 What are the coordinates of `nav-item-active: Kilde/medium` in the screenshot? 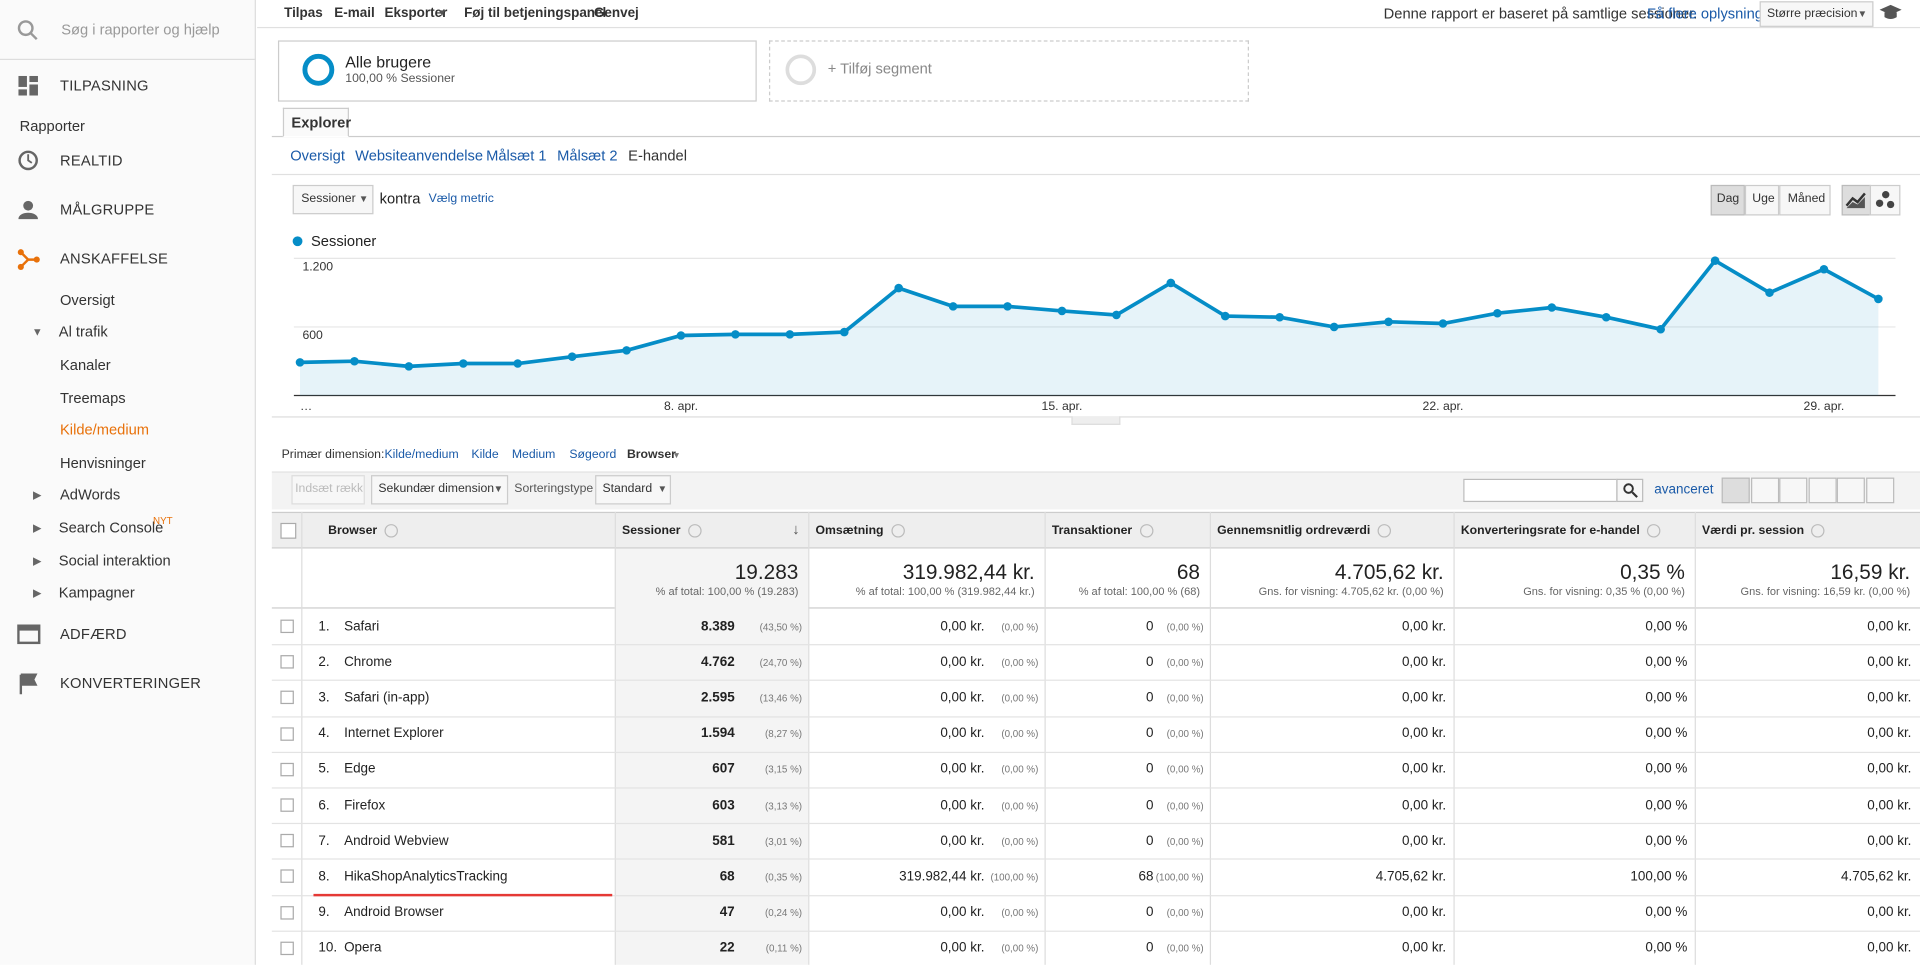 It's located at (105, 430).